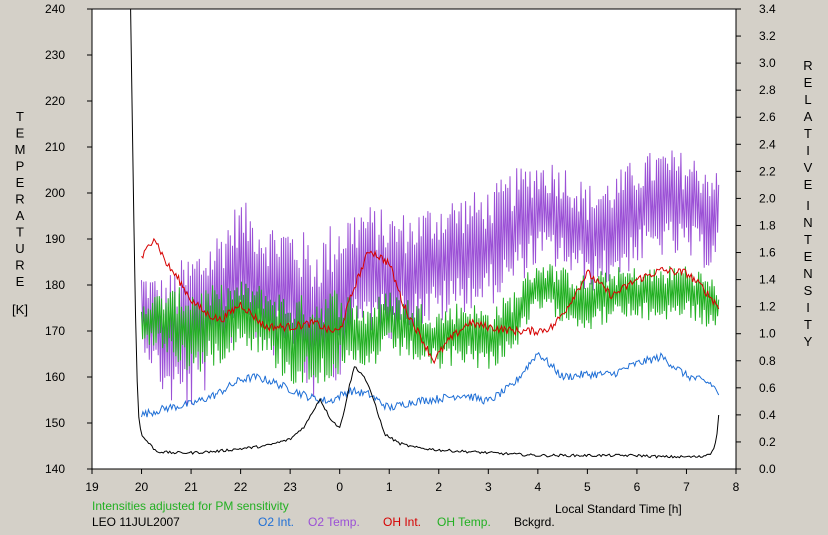 This screenshot has width=828, height=535. I want to click on y-right-tick-label: 3.0, so click(767, 63).